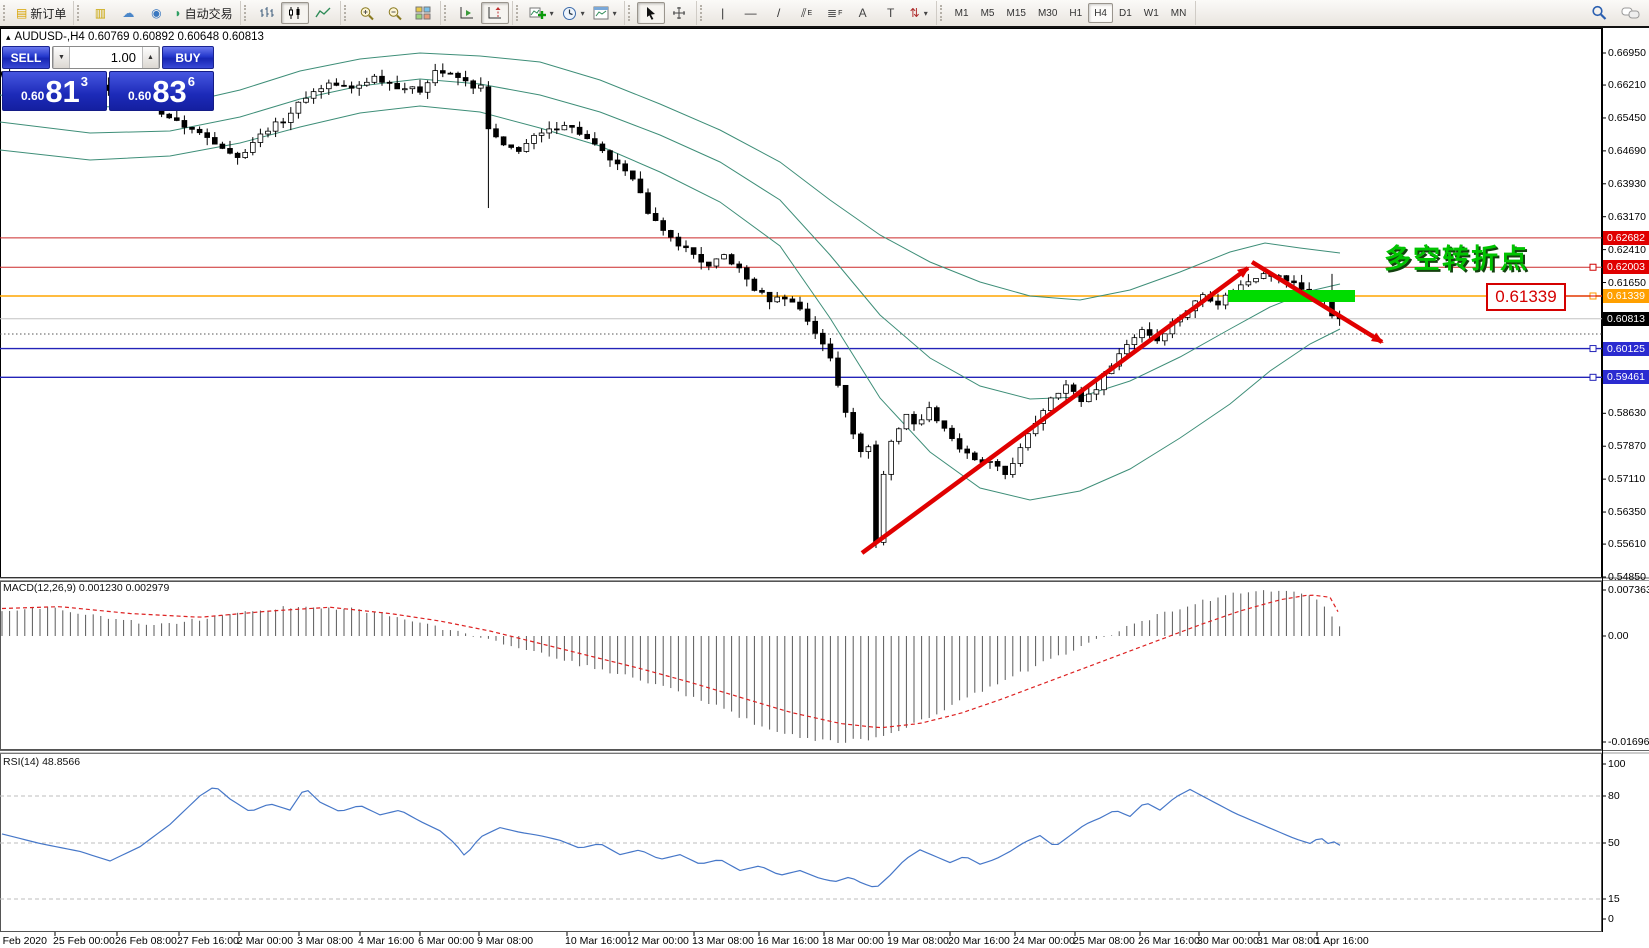 Image resolution: width=1649 pixels, height=948 pixels. I want to click on turning-point-annotation: 多空转折点, so click(1456, 259).